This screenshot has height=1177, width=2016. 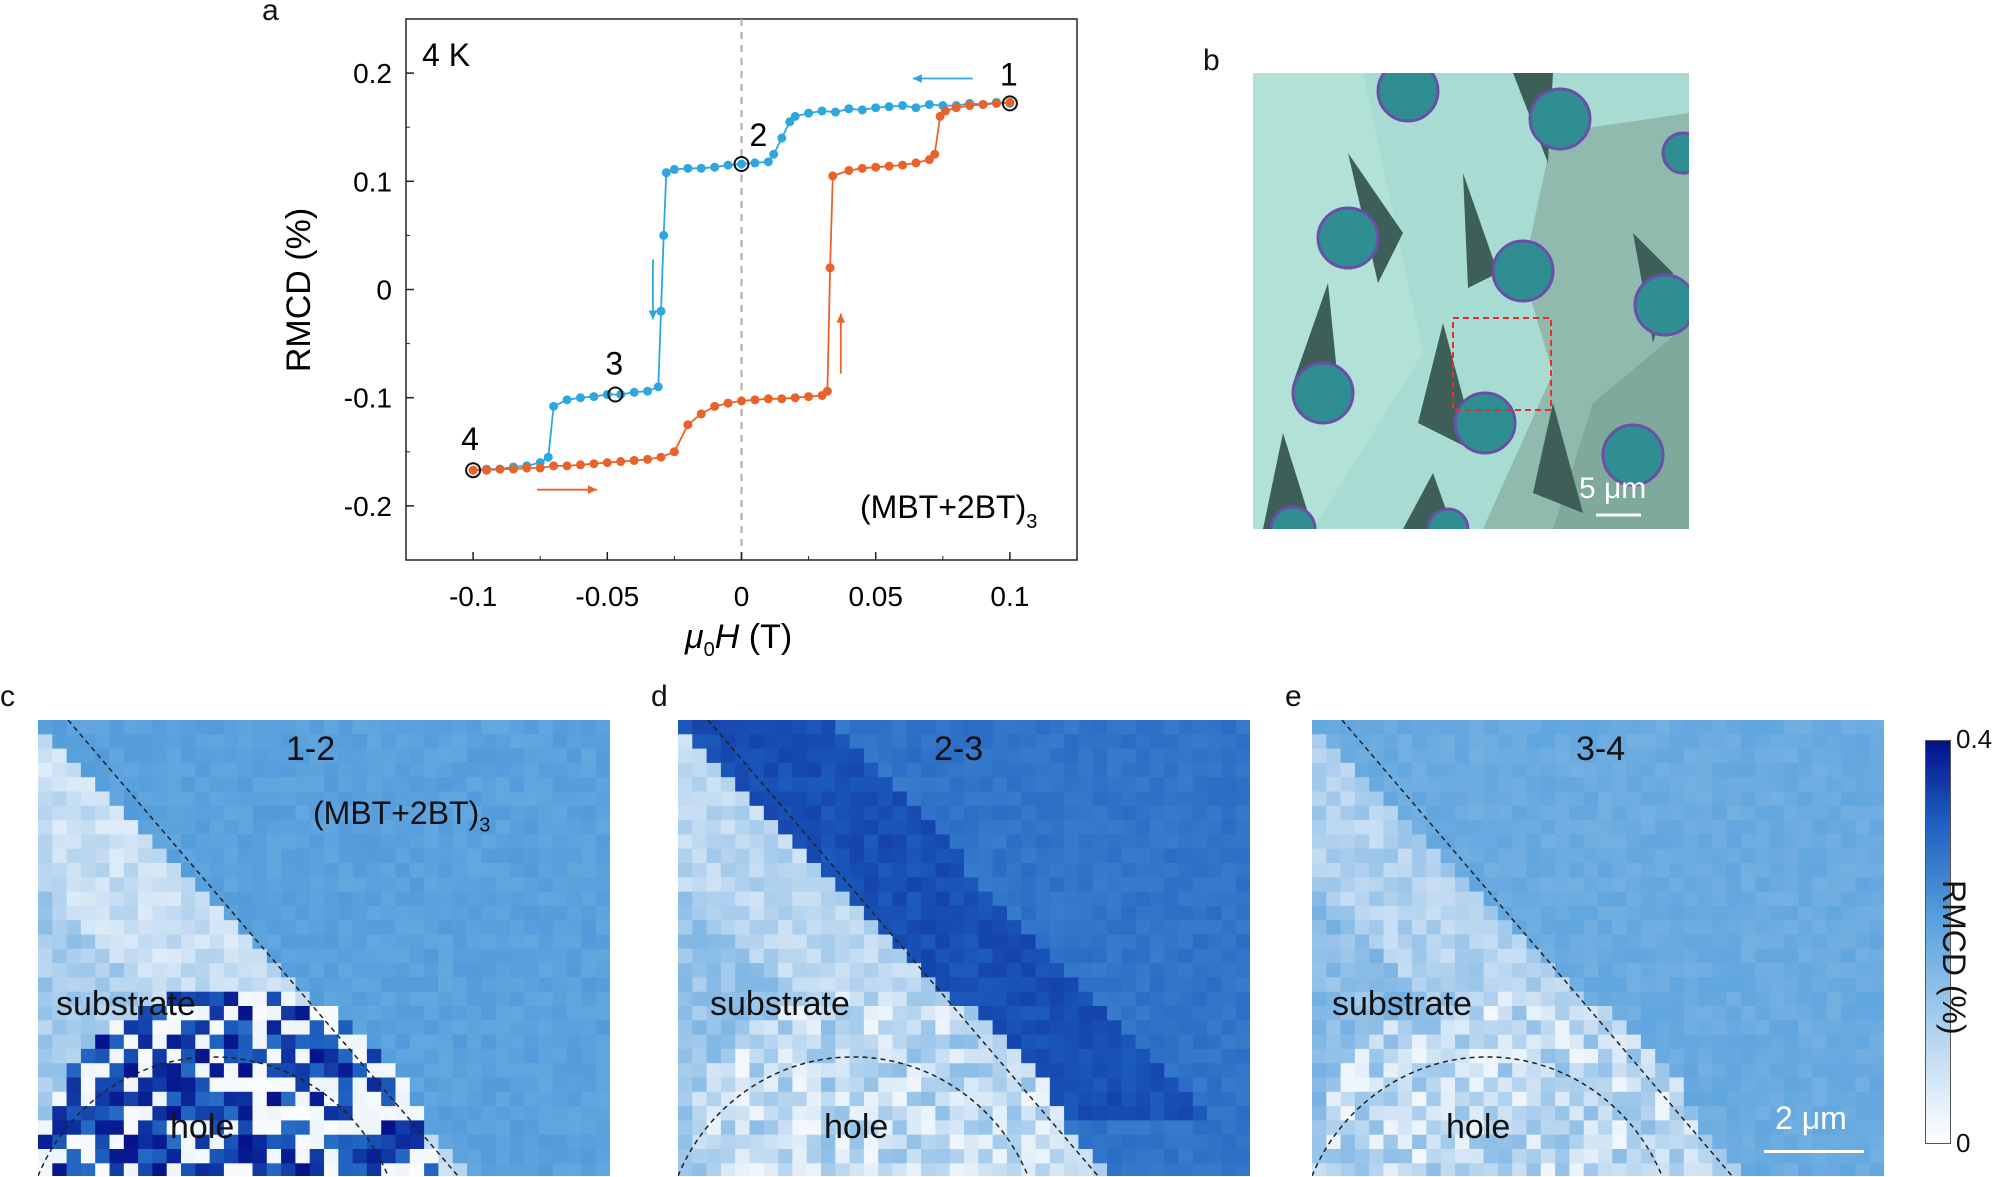 I want to click on sweep-arrowhead-down, so click(x=653, y=315).